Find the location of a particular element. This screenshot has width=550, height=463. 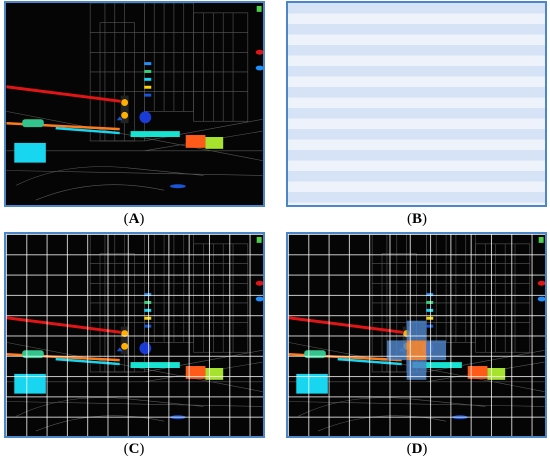

caption-d: (D) is located at coordinates (417, 449).